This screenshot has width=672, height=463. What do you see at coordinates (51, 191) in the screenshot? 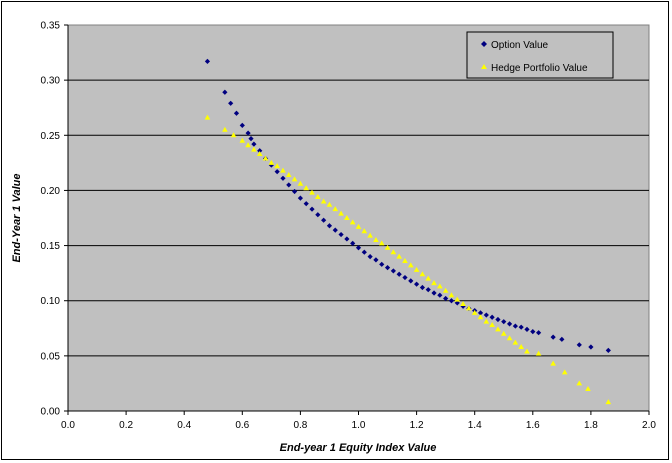
I see `y-tick-label: 0.20` at bounding box center [51, 191].